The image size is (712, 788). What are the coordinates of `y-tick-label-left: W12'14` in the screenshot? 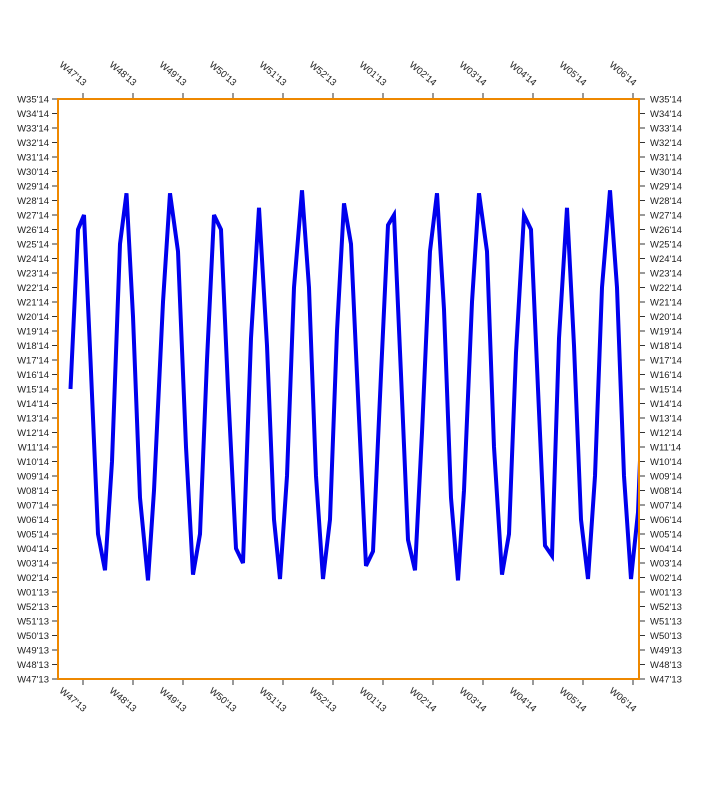 It's located at (33, 433).